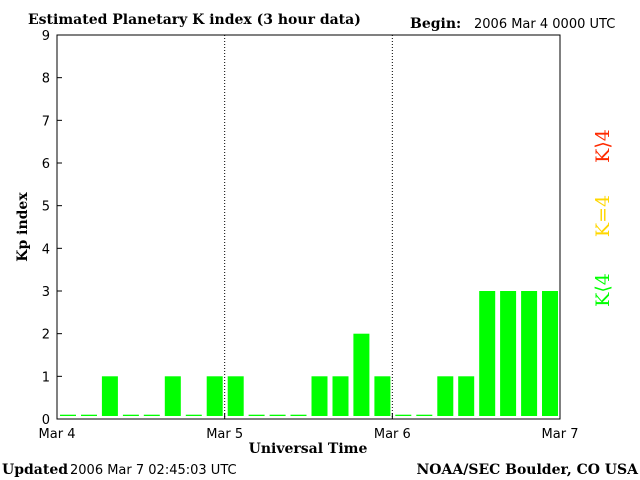 The image size is (640, 480). I want to click on begin-value: 2006 Mar 4 0000 UTC, so click(544, 24).